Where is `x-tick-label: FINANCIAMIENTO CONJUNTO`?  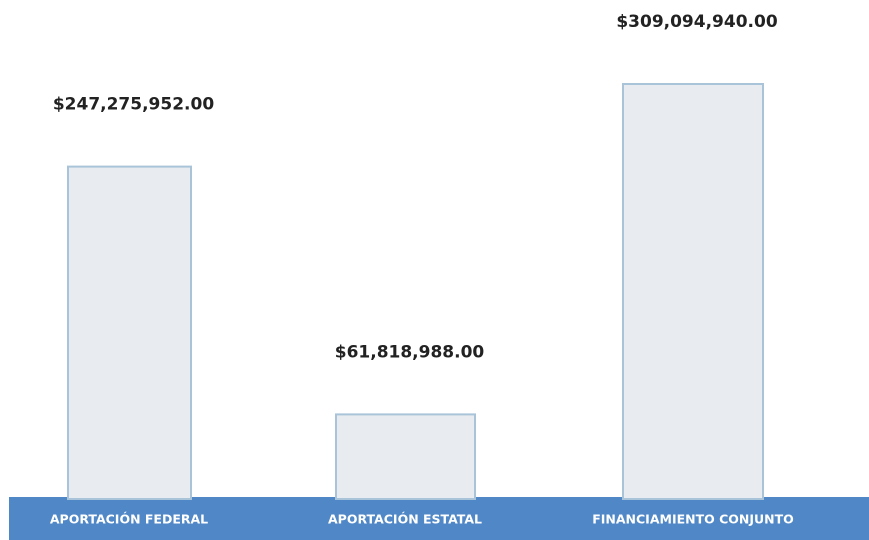
x-tick-label: FINANCIAMIENTO CONJUNTO is located at coordinates (693, 519).